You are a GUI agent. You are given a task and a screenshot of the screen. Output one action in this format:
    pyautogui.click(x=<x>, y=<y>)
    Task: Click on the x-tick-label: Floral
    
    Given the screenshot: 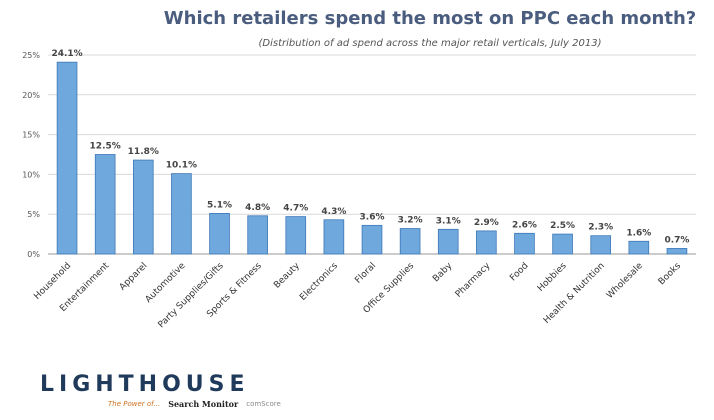 What is the action you would take?
    pyautogui.click(x=365, y=273)
    